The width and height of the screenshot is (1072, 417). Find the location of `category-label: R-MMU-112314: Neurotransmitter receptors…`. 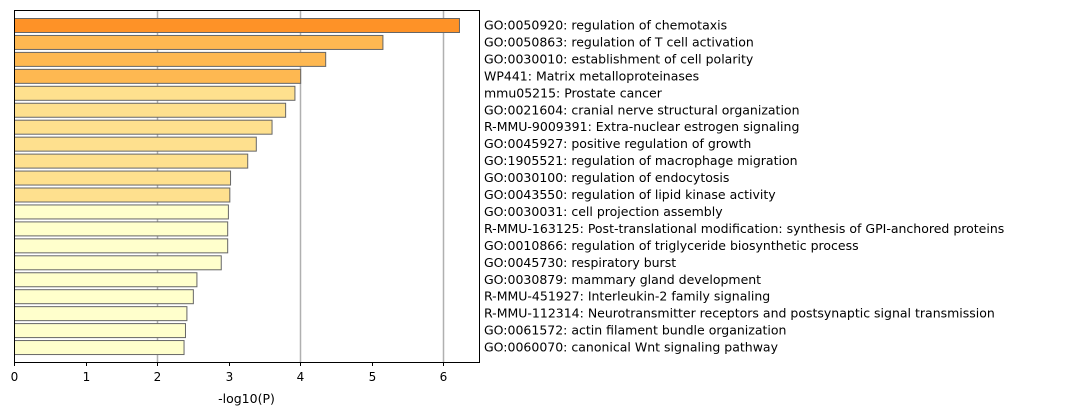

category-label: R-MMU-112314: Neurotransmitter receptors… is located at coordinates (739, 313).